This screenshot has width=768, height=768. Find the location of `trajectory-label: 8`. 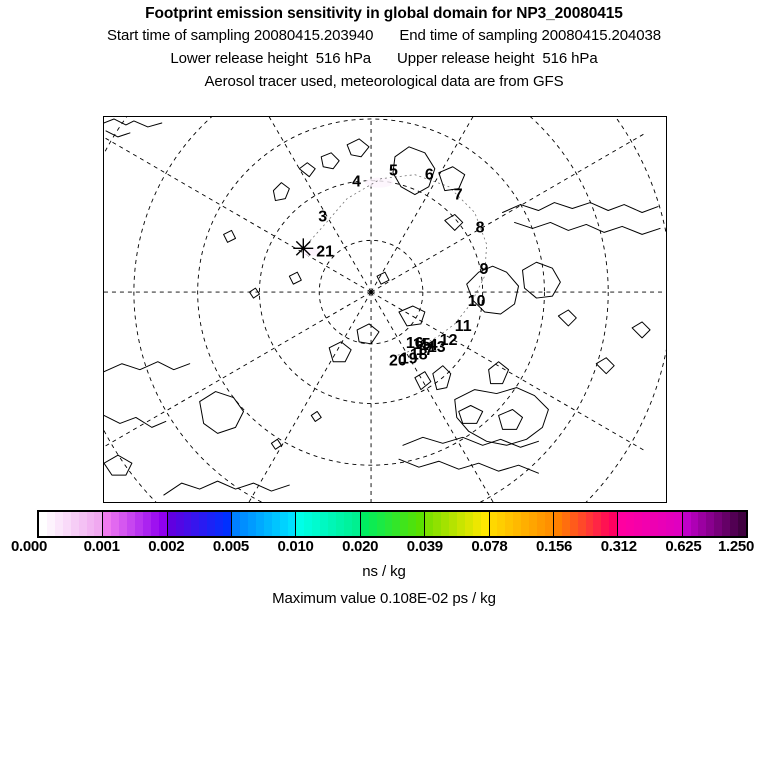

trajectory-label: 8 is located at coordinates (480, 227).